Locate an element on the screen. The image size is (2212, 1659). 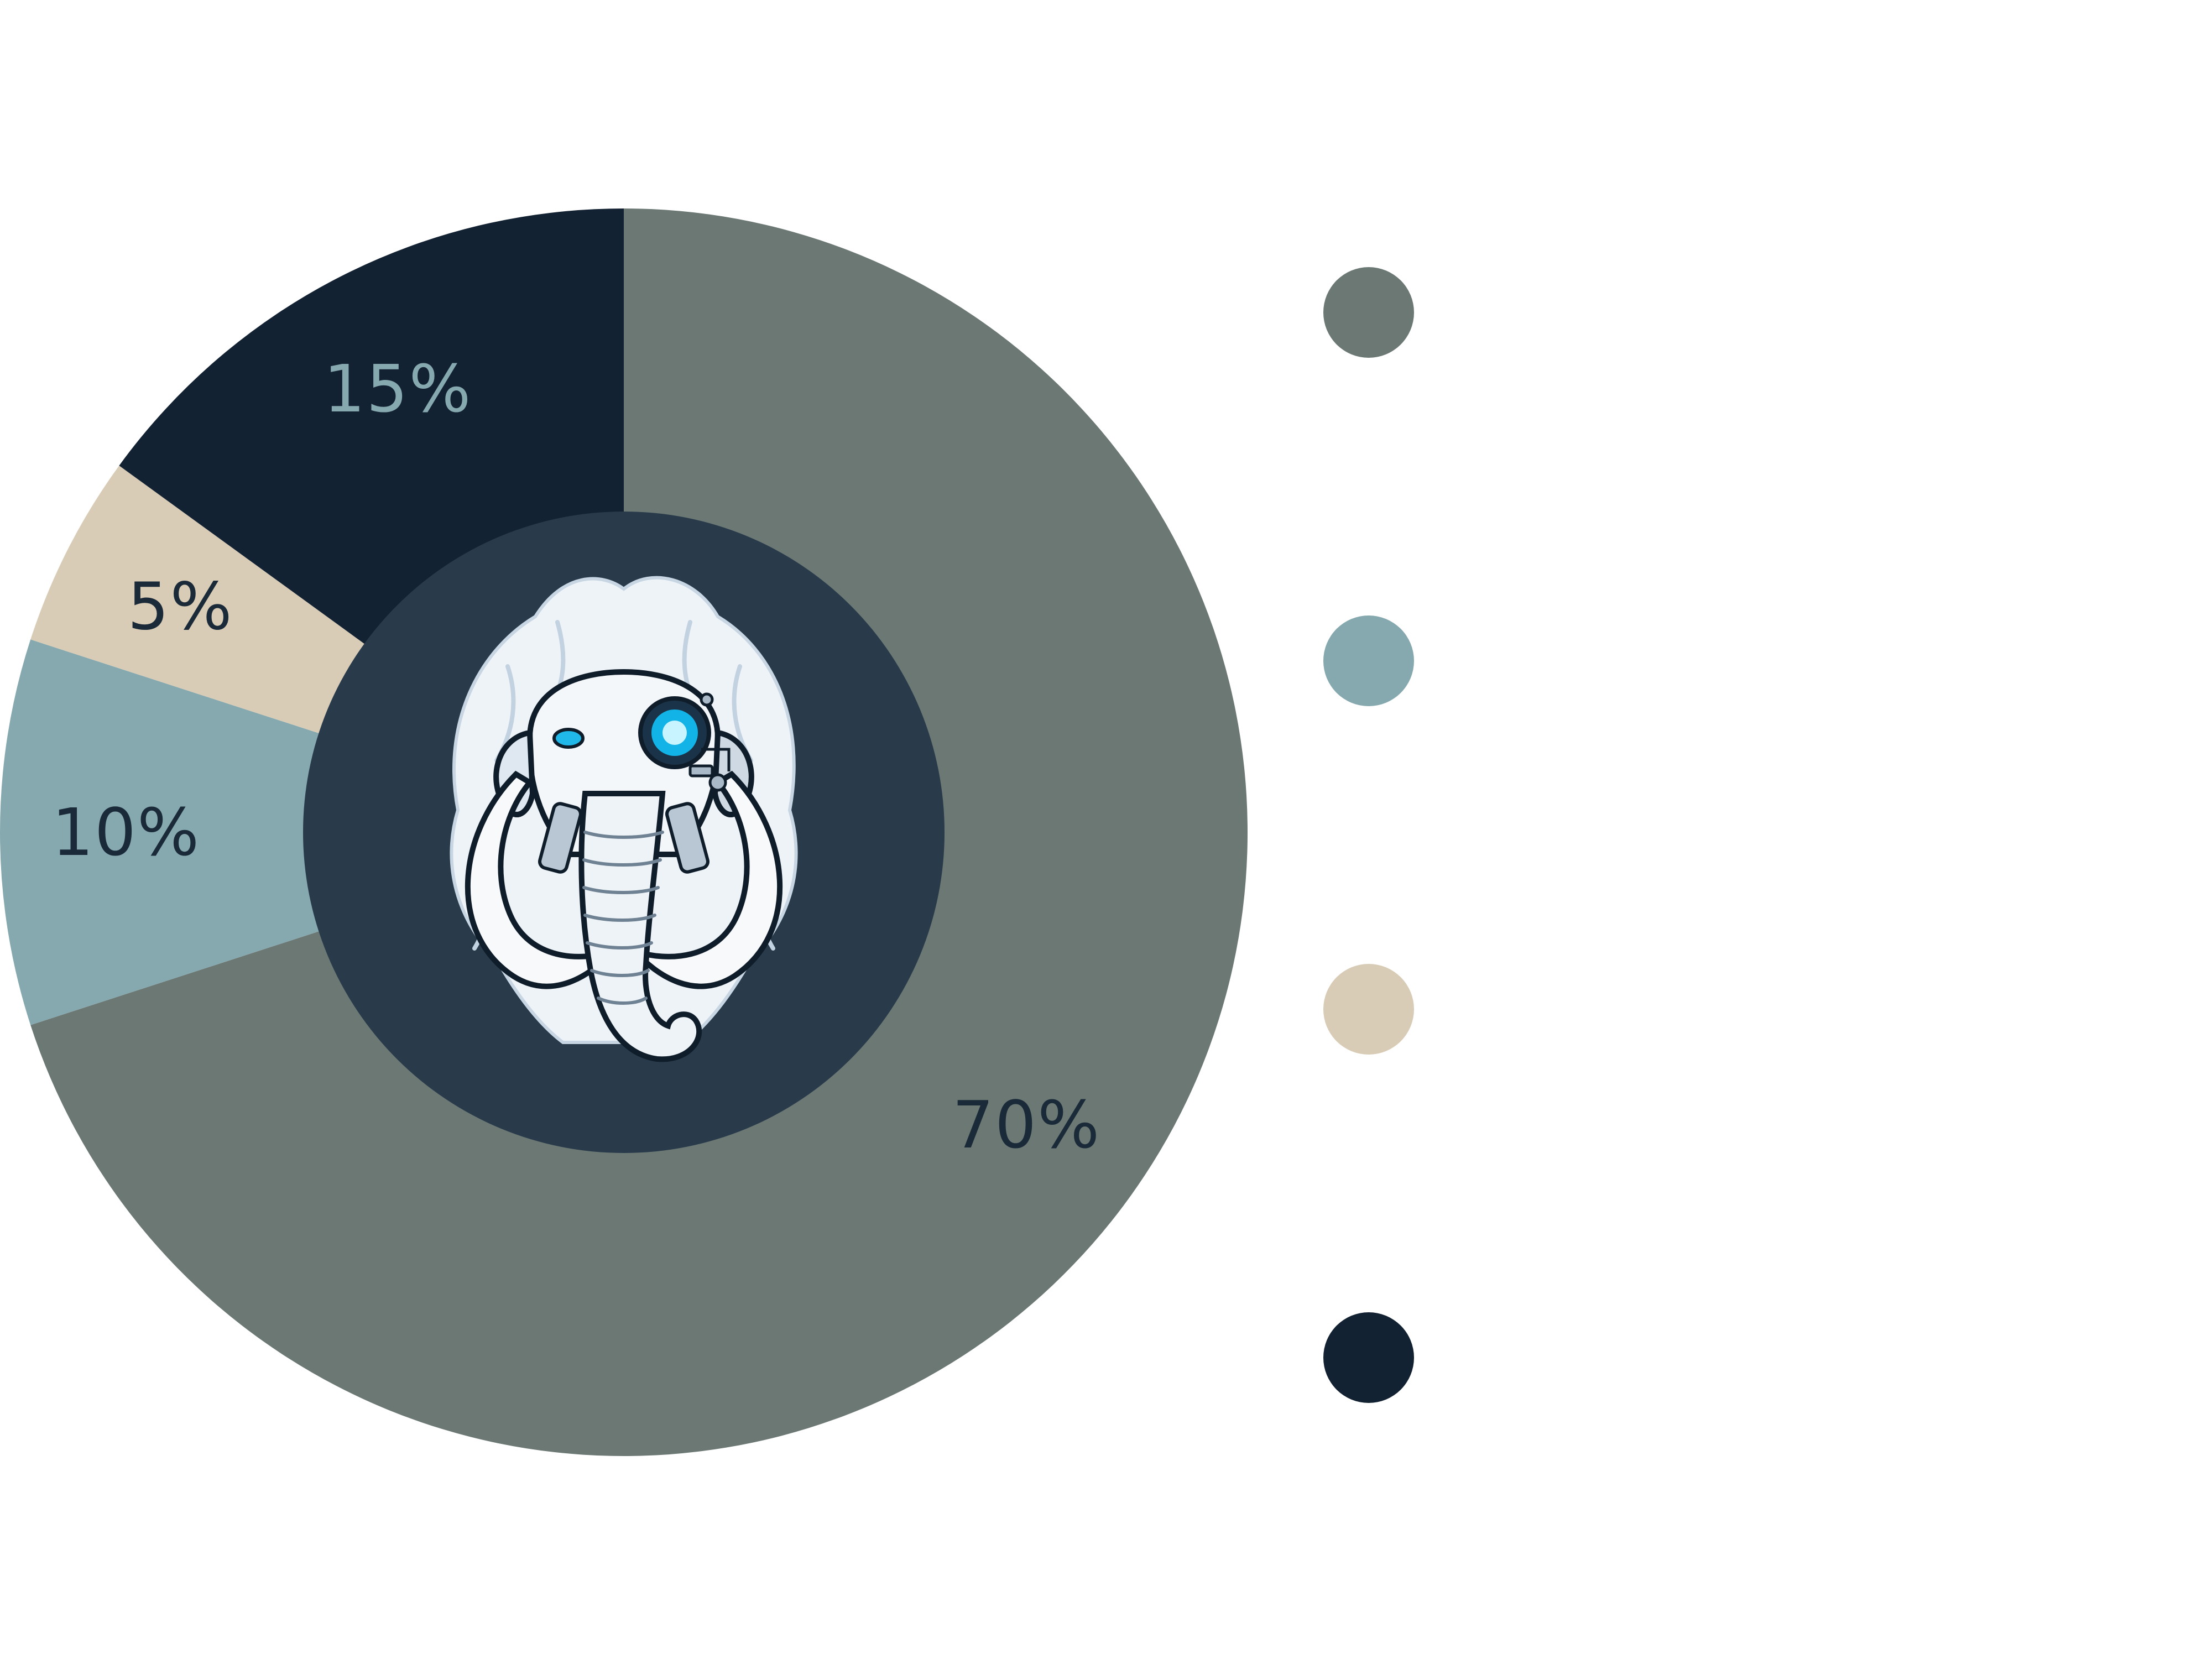
slice-label-10pct: 10% is located at coordinates (126, 832).